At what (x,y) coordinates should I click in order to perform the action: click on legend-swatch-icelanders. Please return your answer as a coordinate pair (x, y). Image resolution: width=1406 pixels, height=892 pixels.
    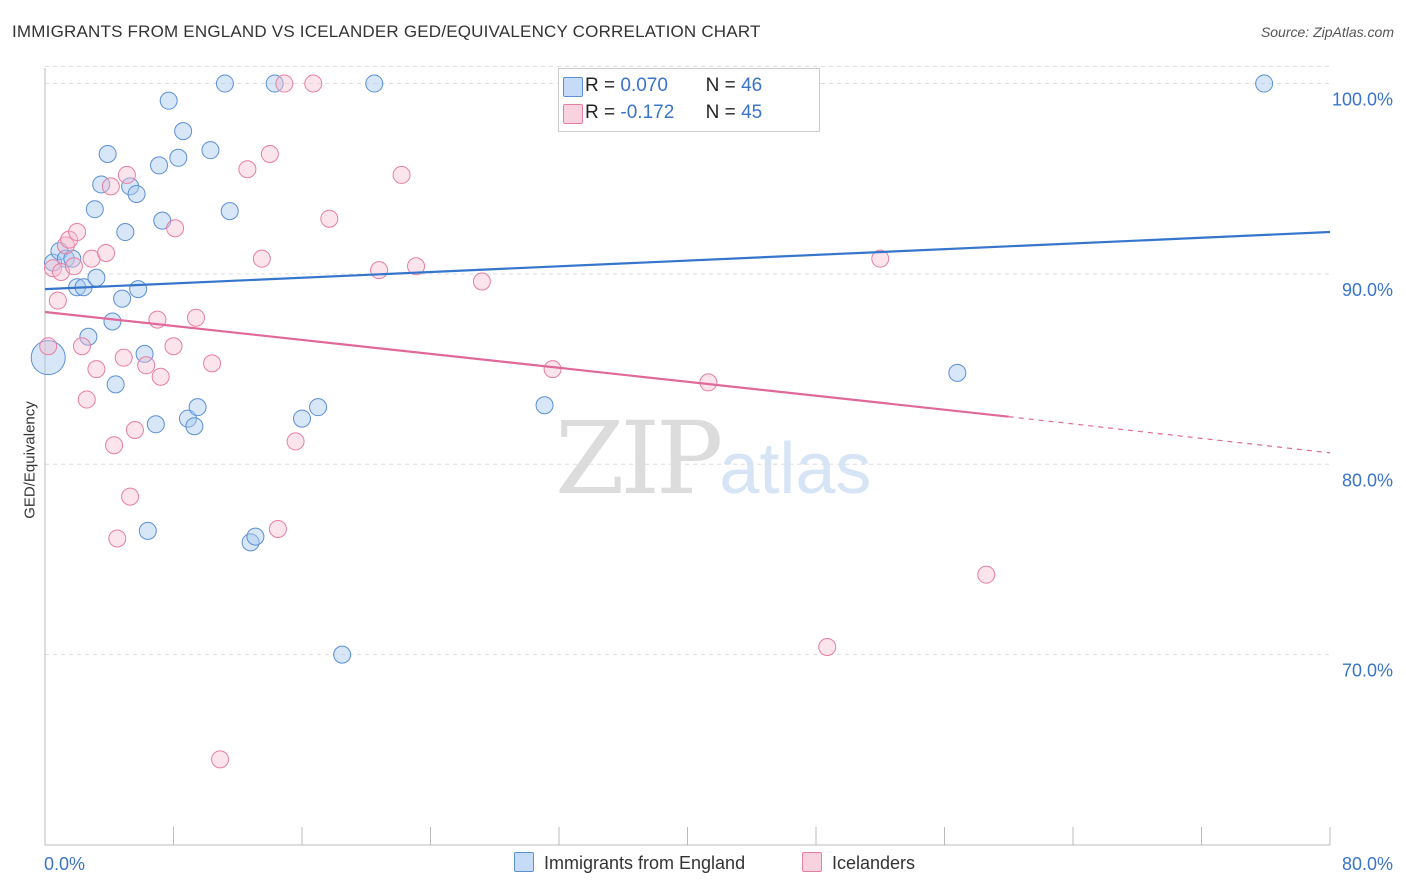
    Looking at the image, I should click on (573, 114).